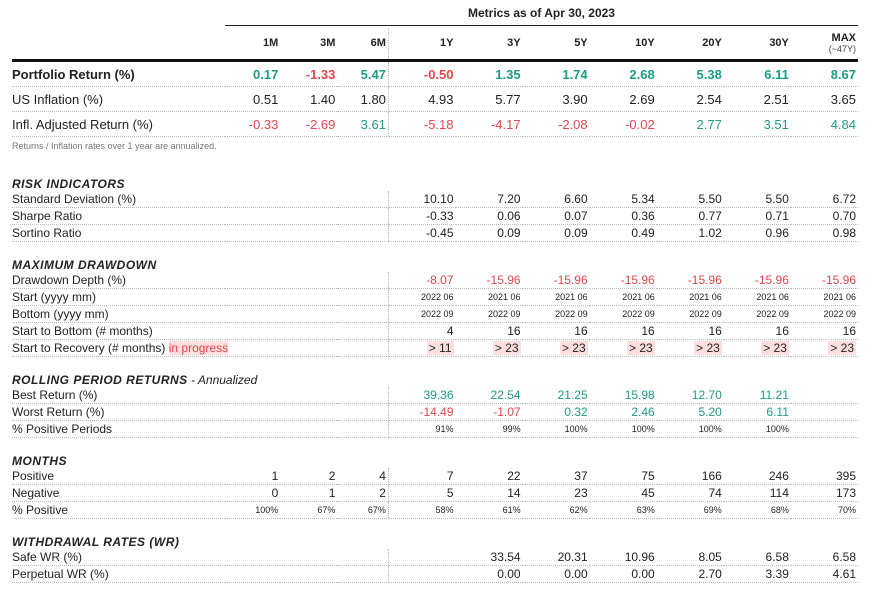 This screenshot has width=890, height=596. I want to click on cell-value: 0.09, so click(576, 233).